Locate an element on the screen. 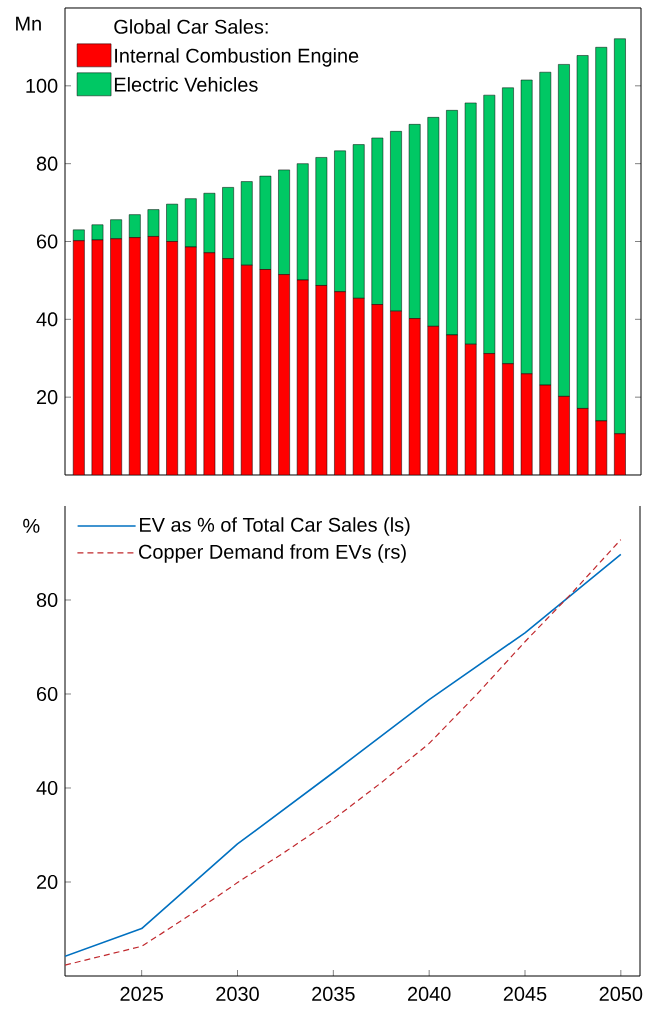 This screenshot has height=1013, width=646. x-tick-label: 2045 is located at coordinates (525, 993).